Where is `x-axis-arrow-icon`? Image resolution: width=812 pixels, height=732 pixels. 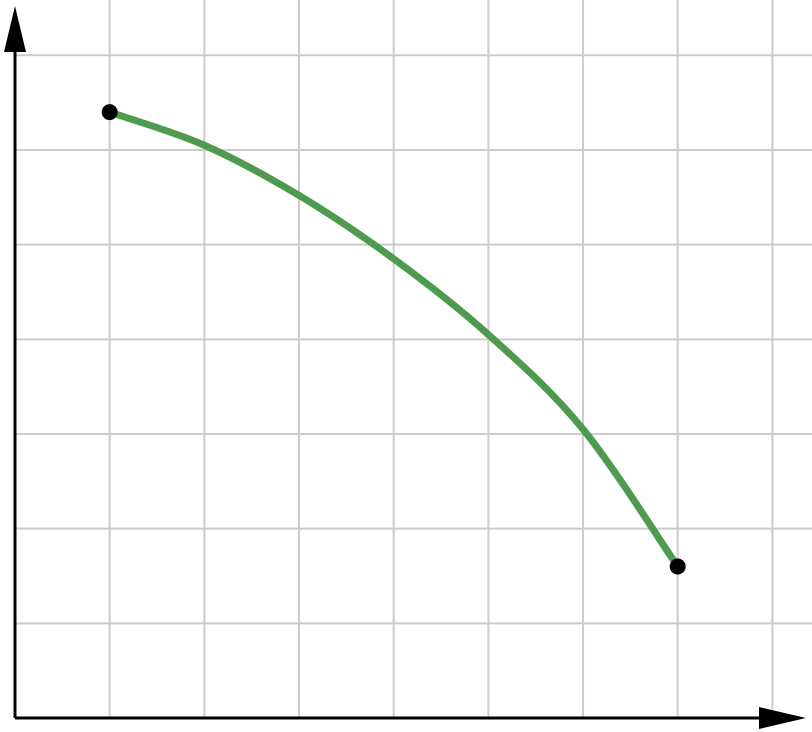
x-axis-arrow-icon is located at coordinates (782, 718).